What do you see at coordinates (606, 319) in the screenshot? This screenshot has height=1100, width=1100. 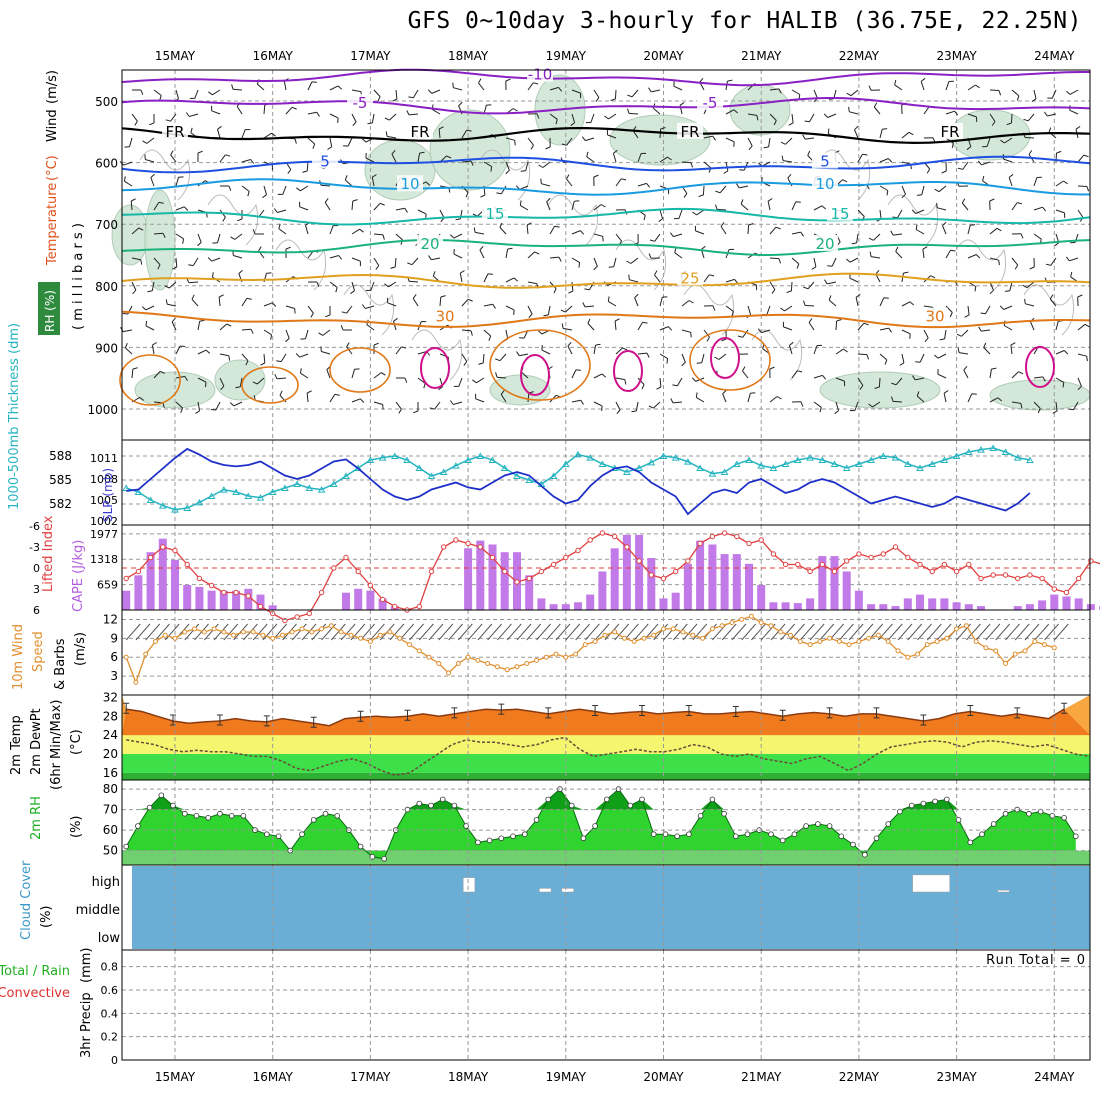 I see `isotherm-line` at bounding box center [606, 319].